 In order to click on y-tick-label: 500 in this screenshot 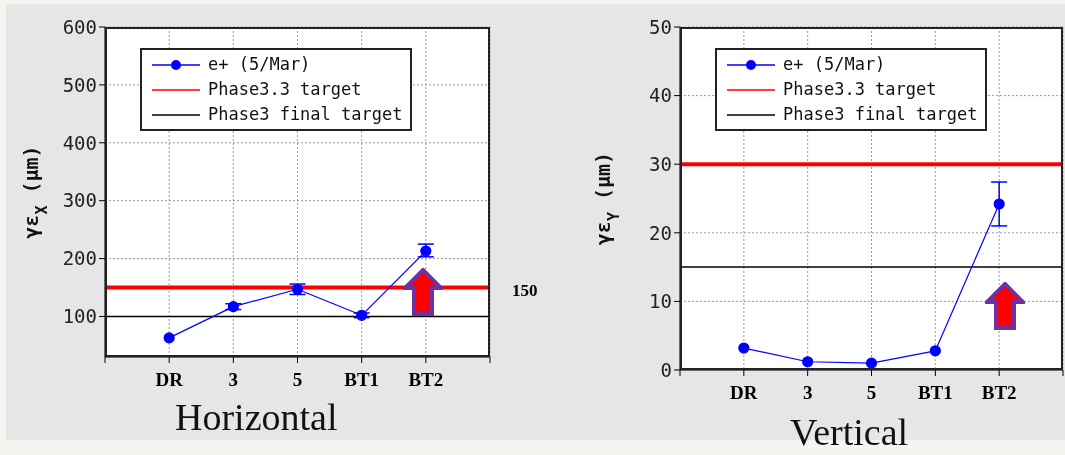, I will do `click(79, 84)`.